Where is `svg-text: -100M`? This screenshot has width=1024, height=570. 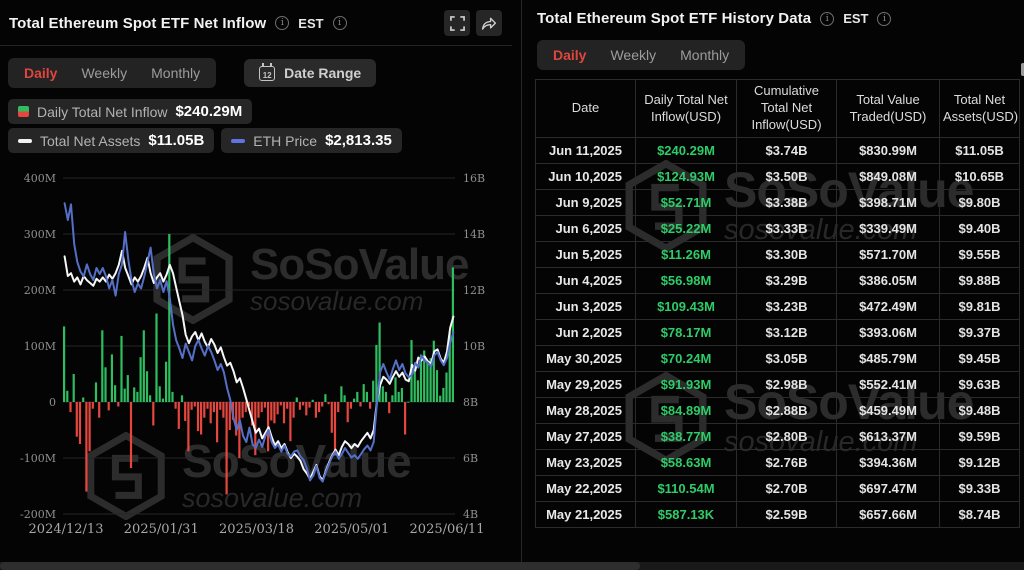
svg-text: -100M is located at coordinates (38, 458).